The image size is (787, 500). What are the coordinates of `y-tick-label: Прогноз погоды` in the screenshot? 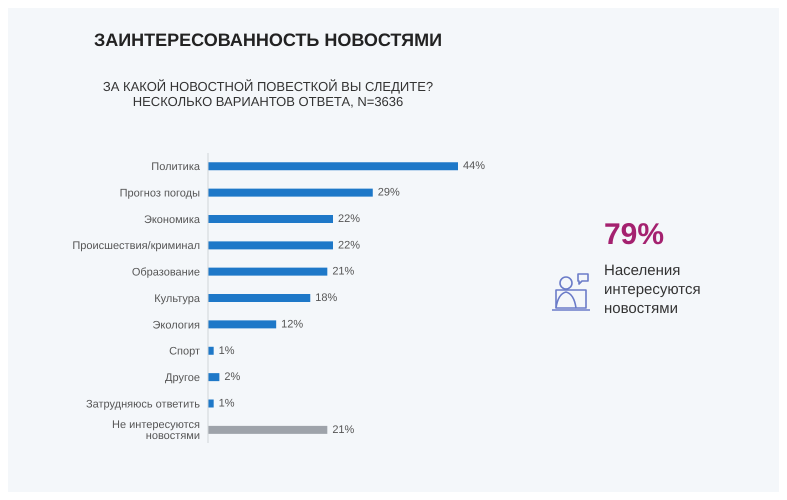 It's located at (160, 193).